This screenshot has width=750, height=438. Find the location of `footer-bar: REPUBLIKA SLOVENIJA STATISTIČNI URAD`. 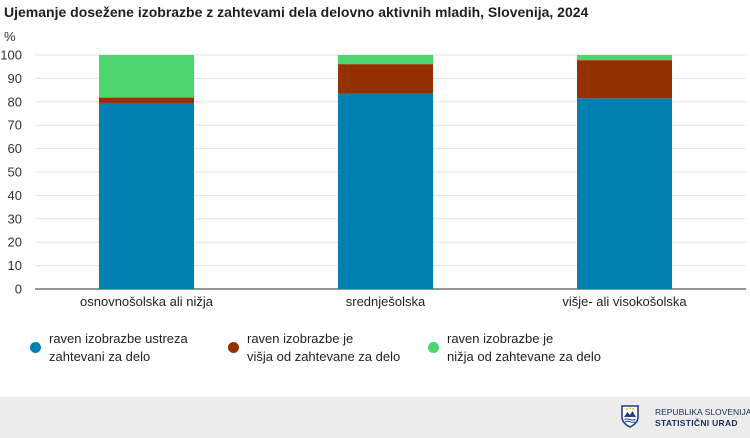

footer-bar: REPUBLIKA SLOVENIJA STATISTIČNI URAD is located at coordinates (375, 417).